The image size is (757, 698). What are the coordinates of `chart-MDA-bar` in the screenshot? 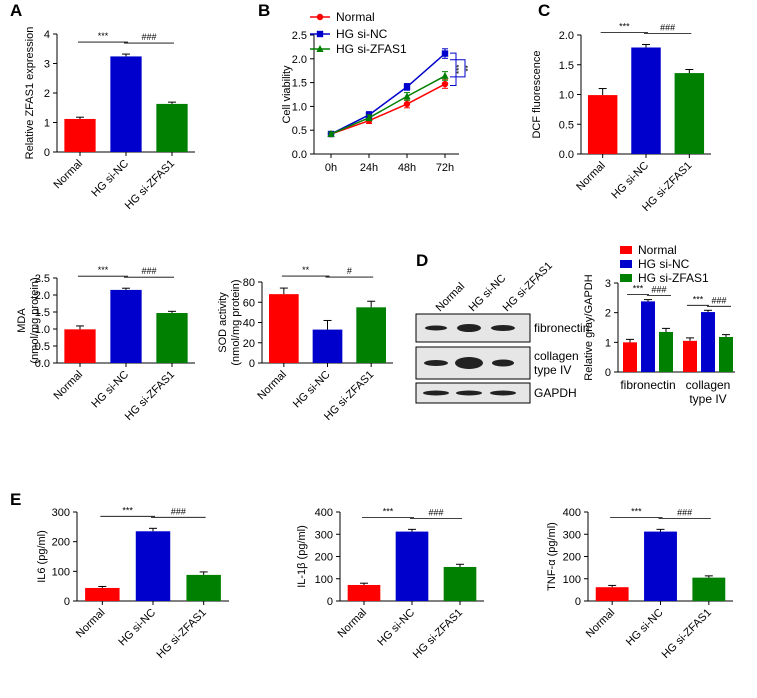 It's located at (172, 338).